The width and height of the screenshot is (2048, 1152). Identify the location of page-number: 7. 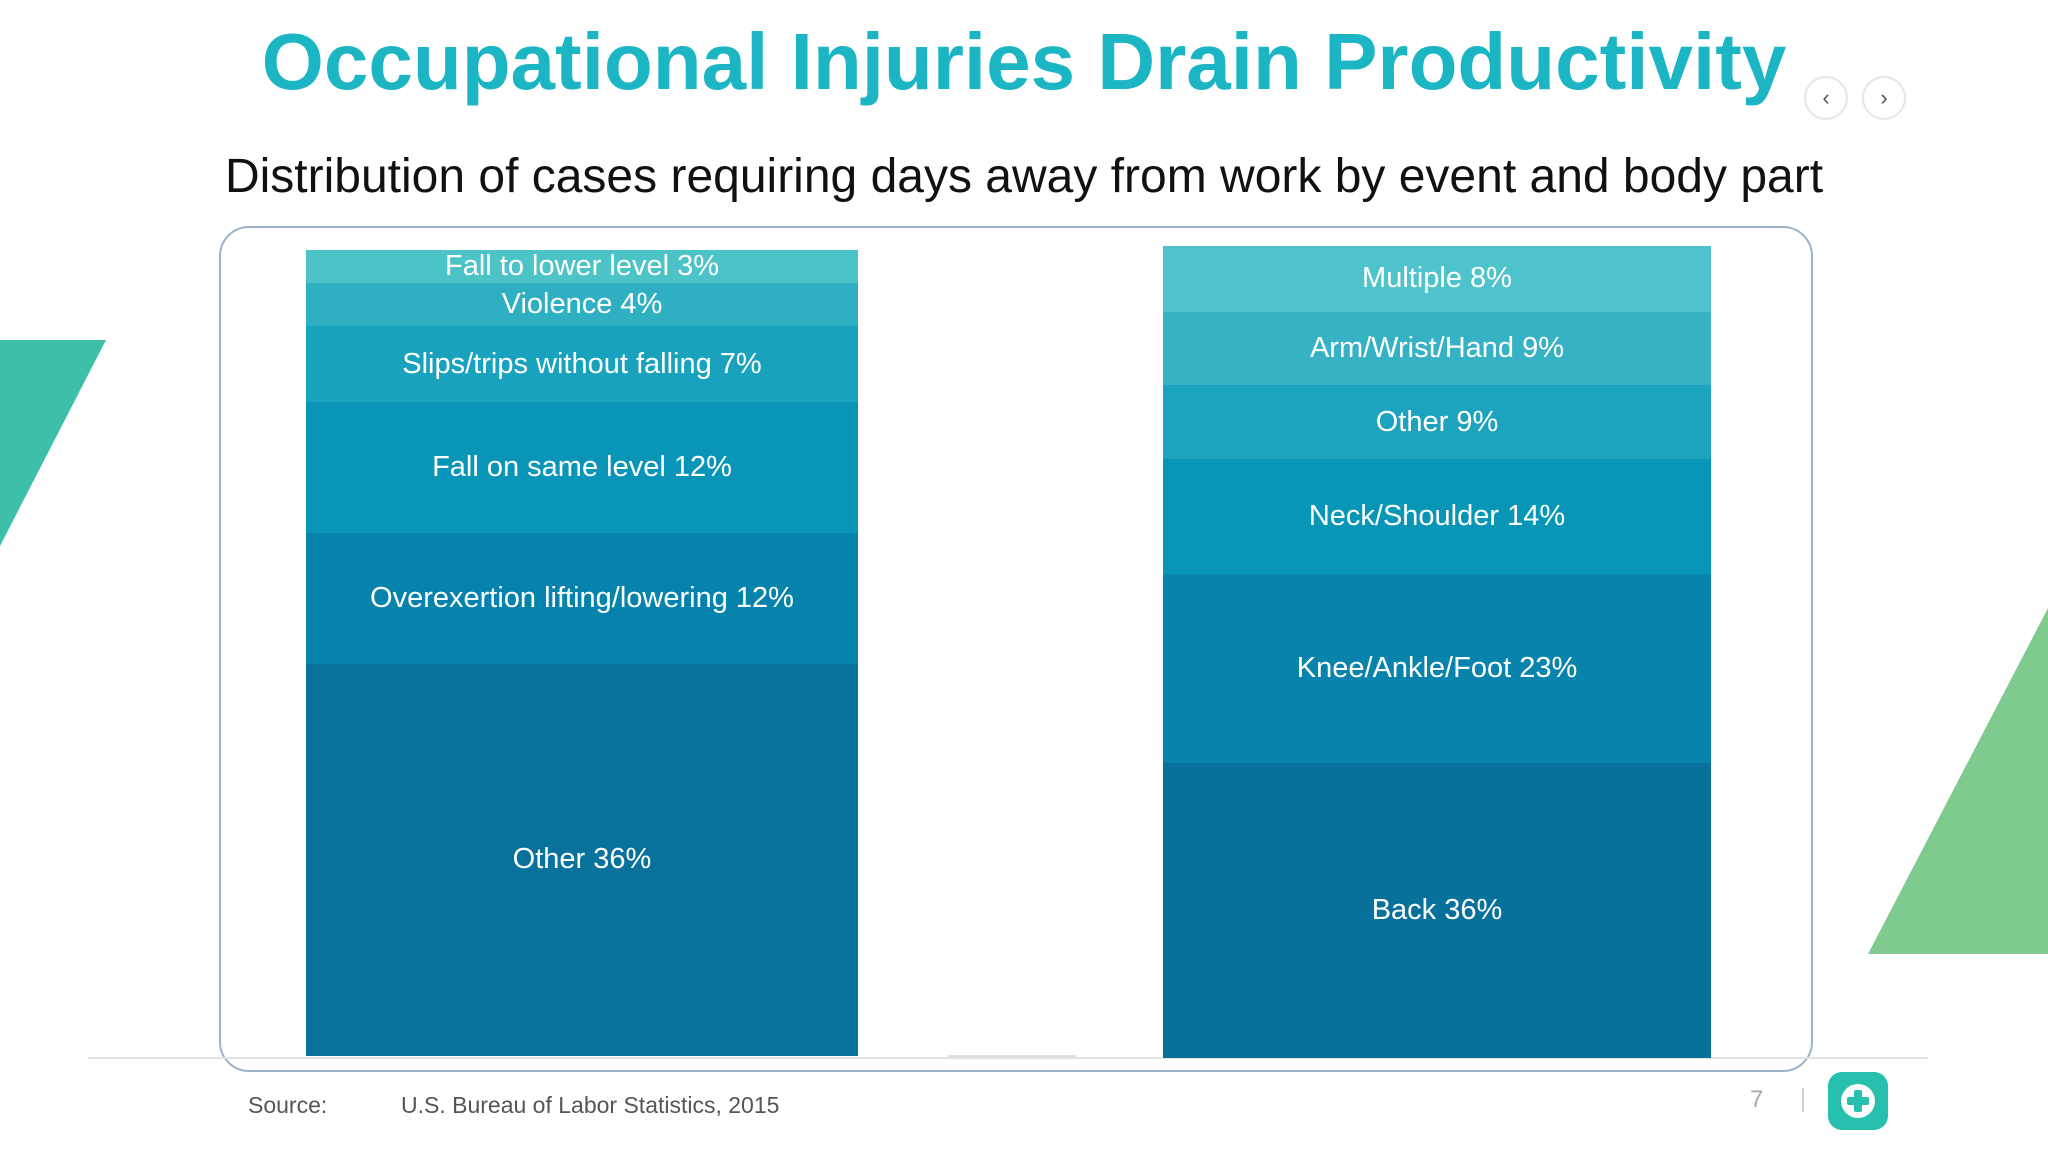
(1757, 1099).